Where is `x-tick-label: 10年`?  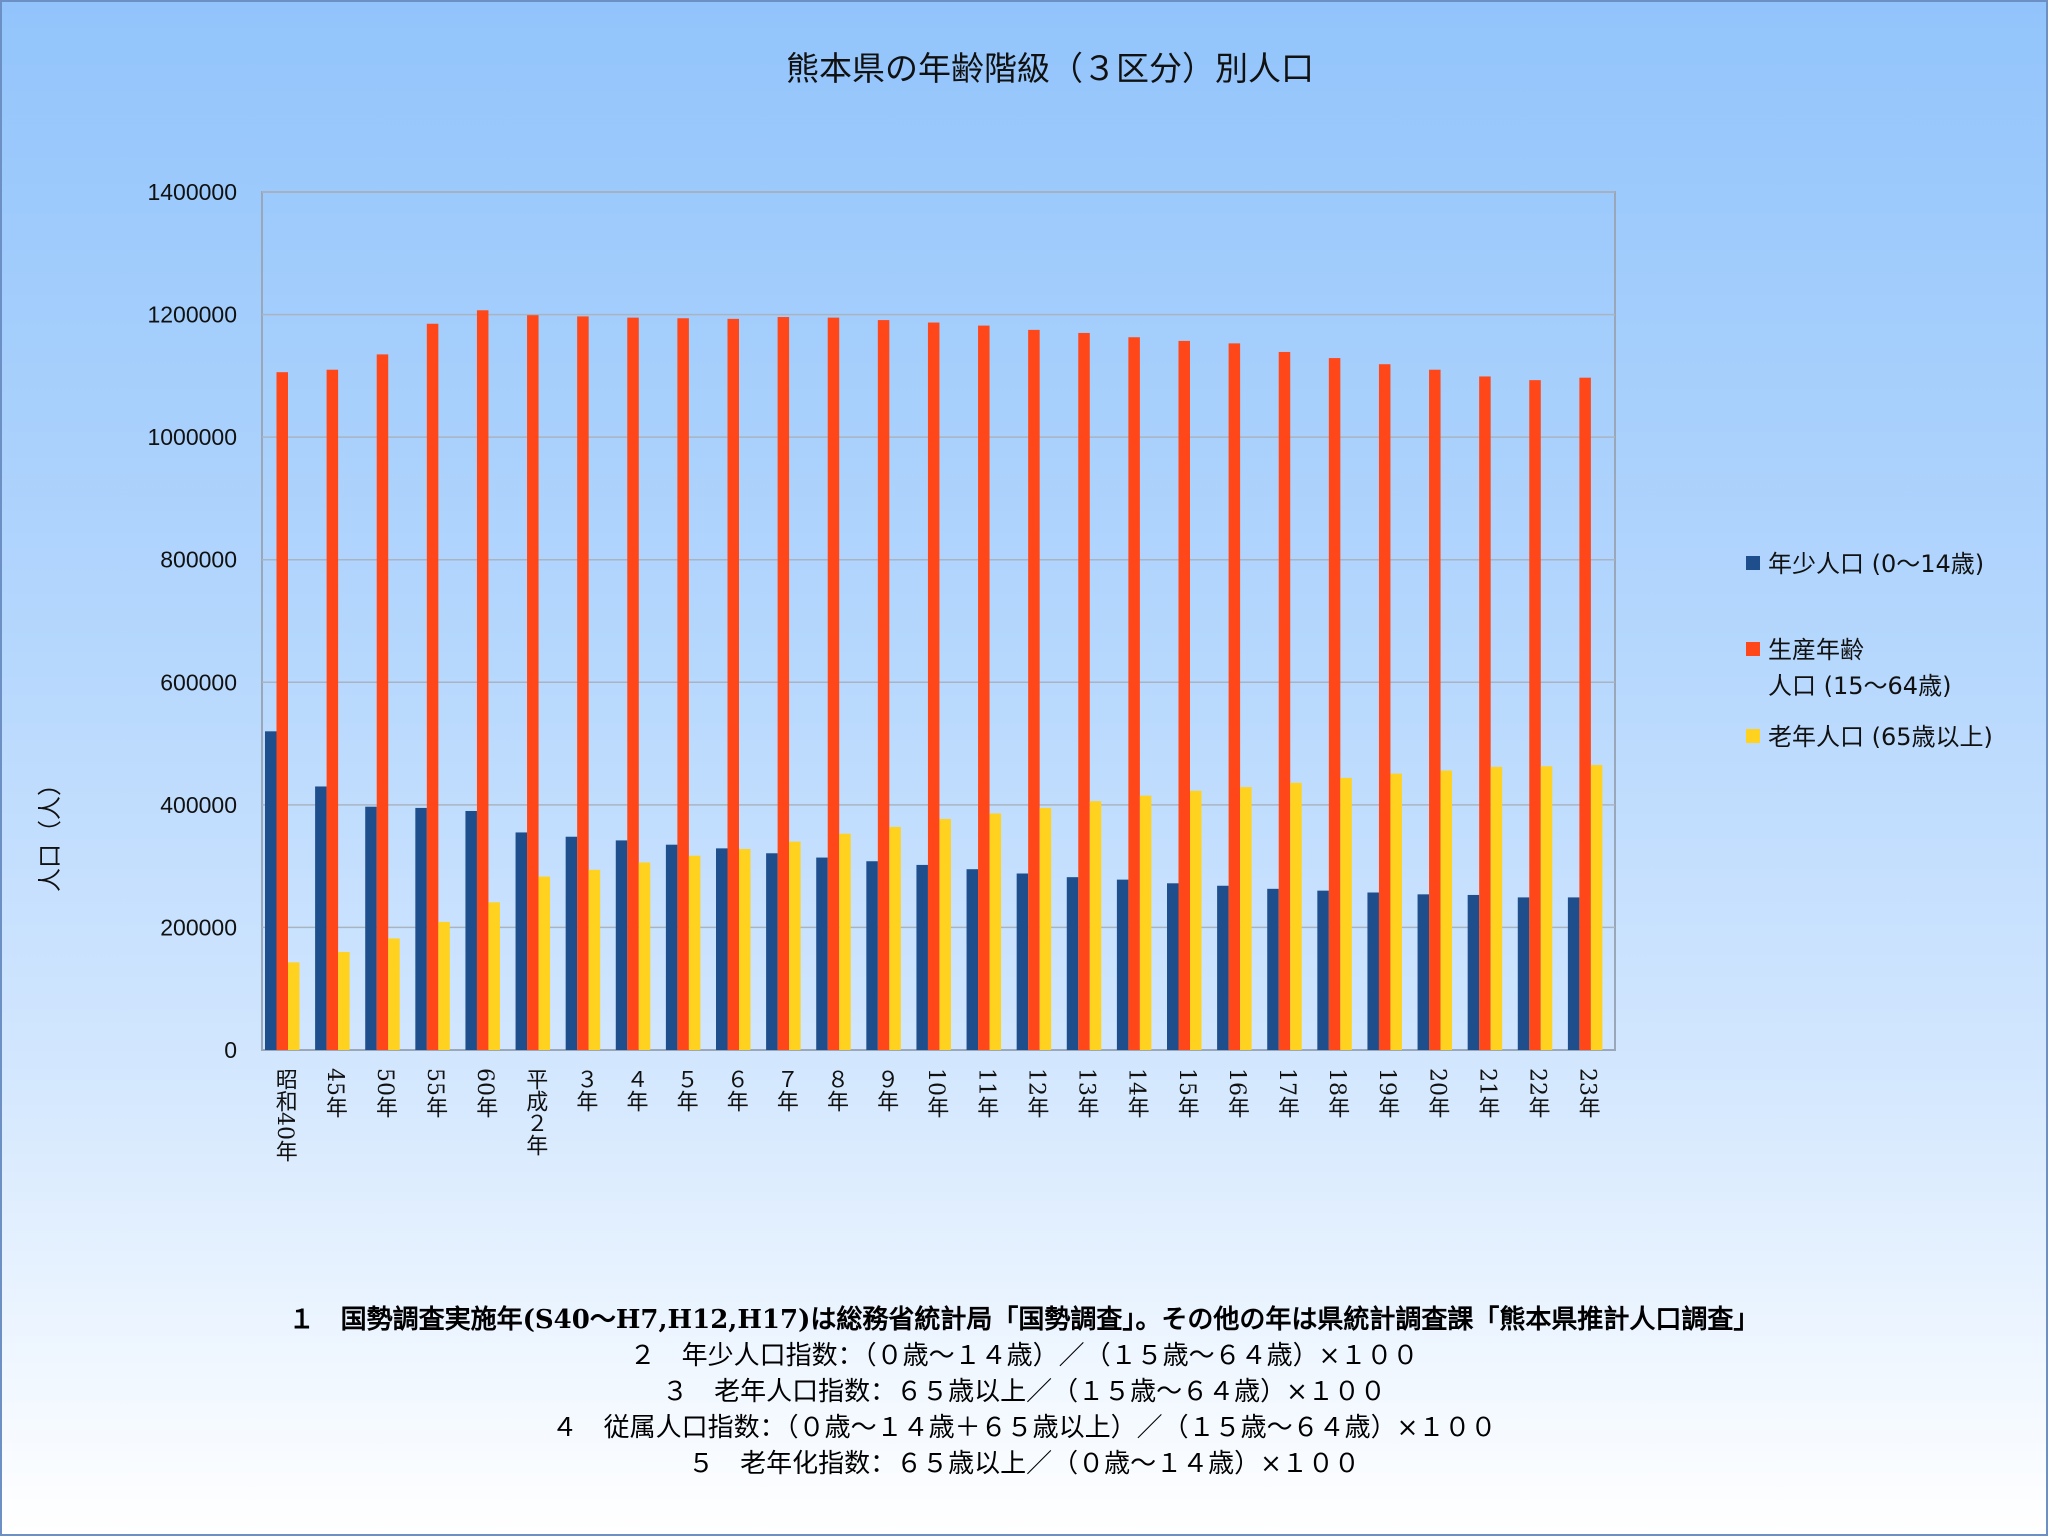 x-tick-label: 10年 is located at coordinates (935, 1093).